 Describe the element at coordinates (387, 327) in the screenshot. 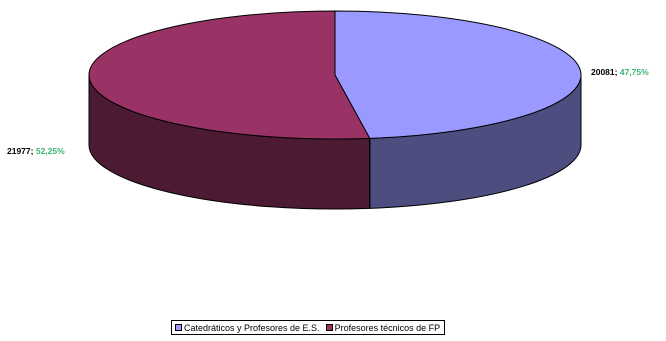

I see `legend-label-profesores-tecnicos: Profesores técnicos de FP` at that location.